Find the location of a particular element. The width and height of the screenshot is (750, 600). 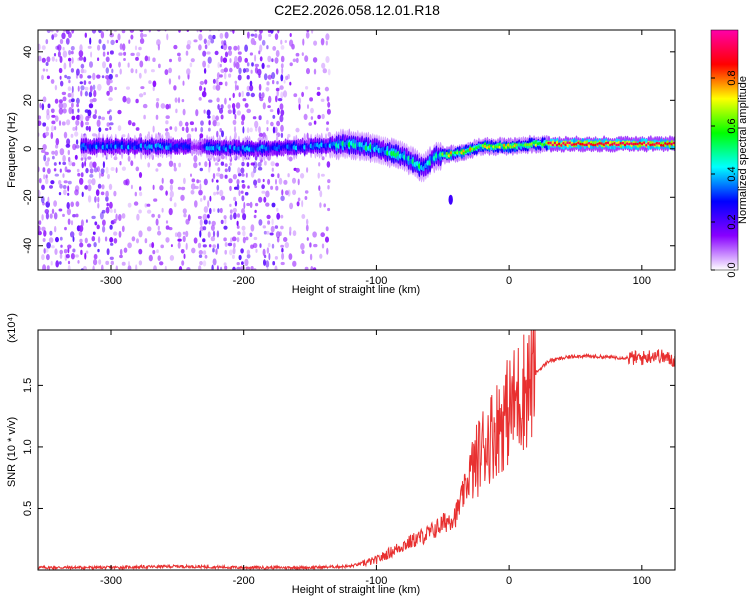

heatmap-y-axis-label: Frequency (Hz) is located at coordinates (12, 150).